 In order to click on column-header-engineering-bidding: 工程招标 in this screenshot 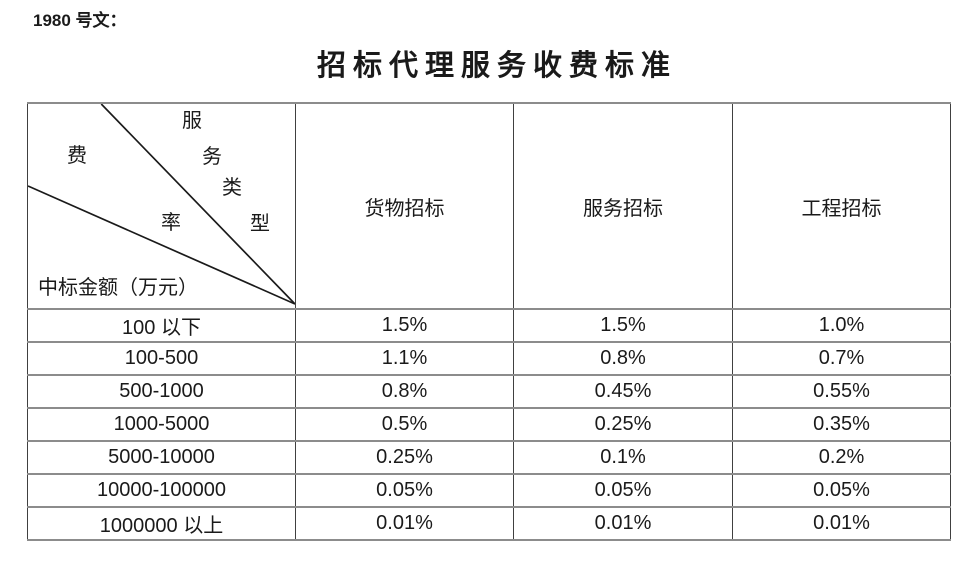, I will do `click(841, 206)`.